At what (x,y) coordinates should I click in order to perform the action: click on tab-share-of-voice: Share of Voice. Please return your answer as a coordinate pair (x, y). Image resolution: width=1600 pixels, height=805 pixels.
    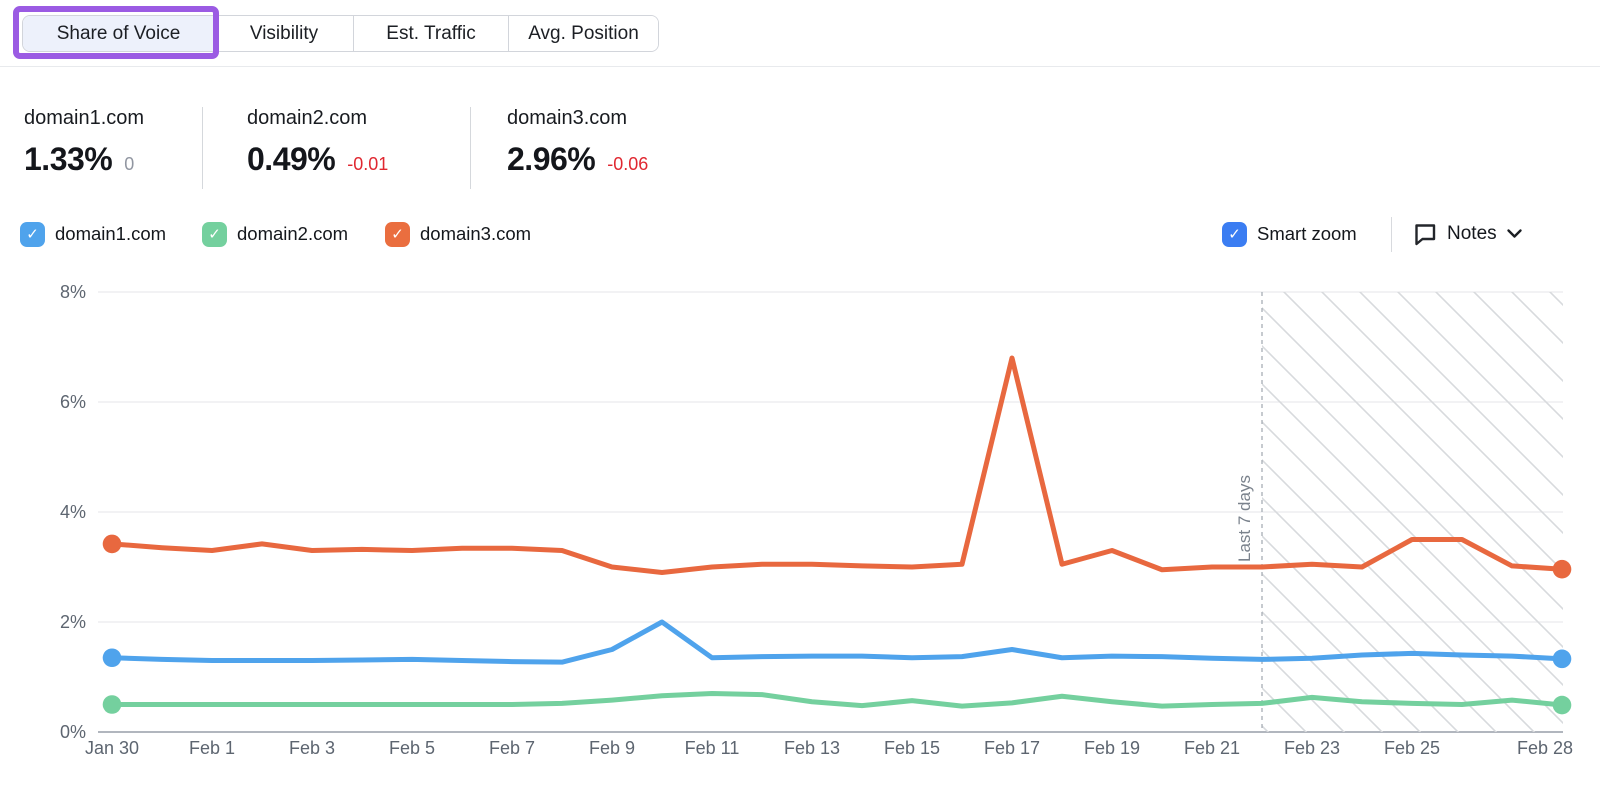
    Looking at the image, I should click on (118, 33).